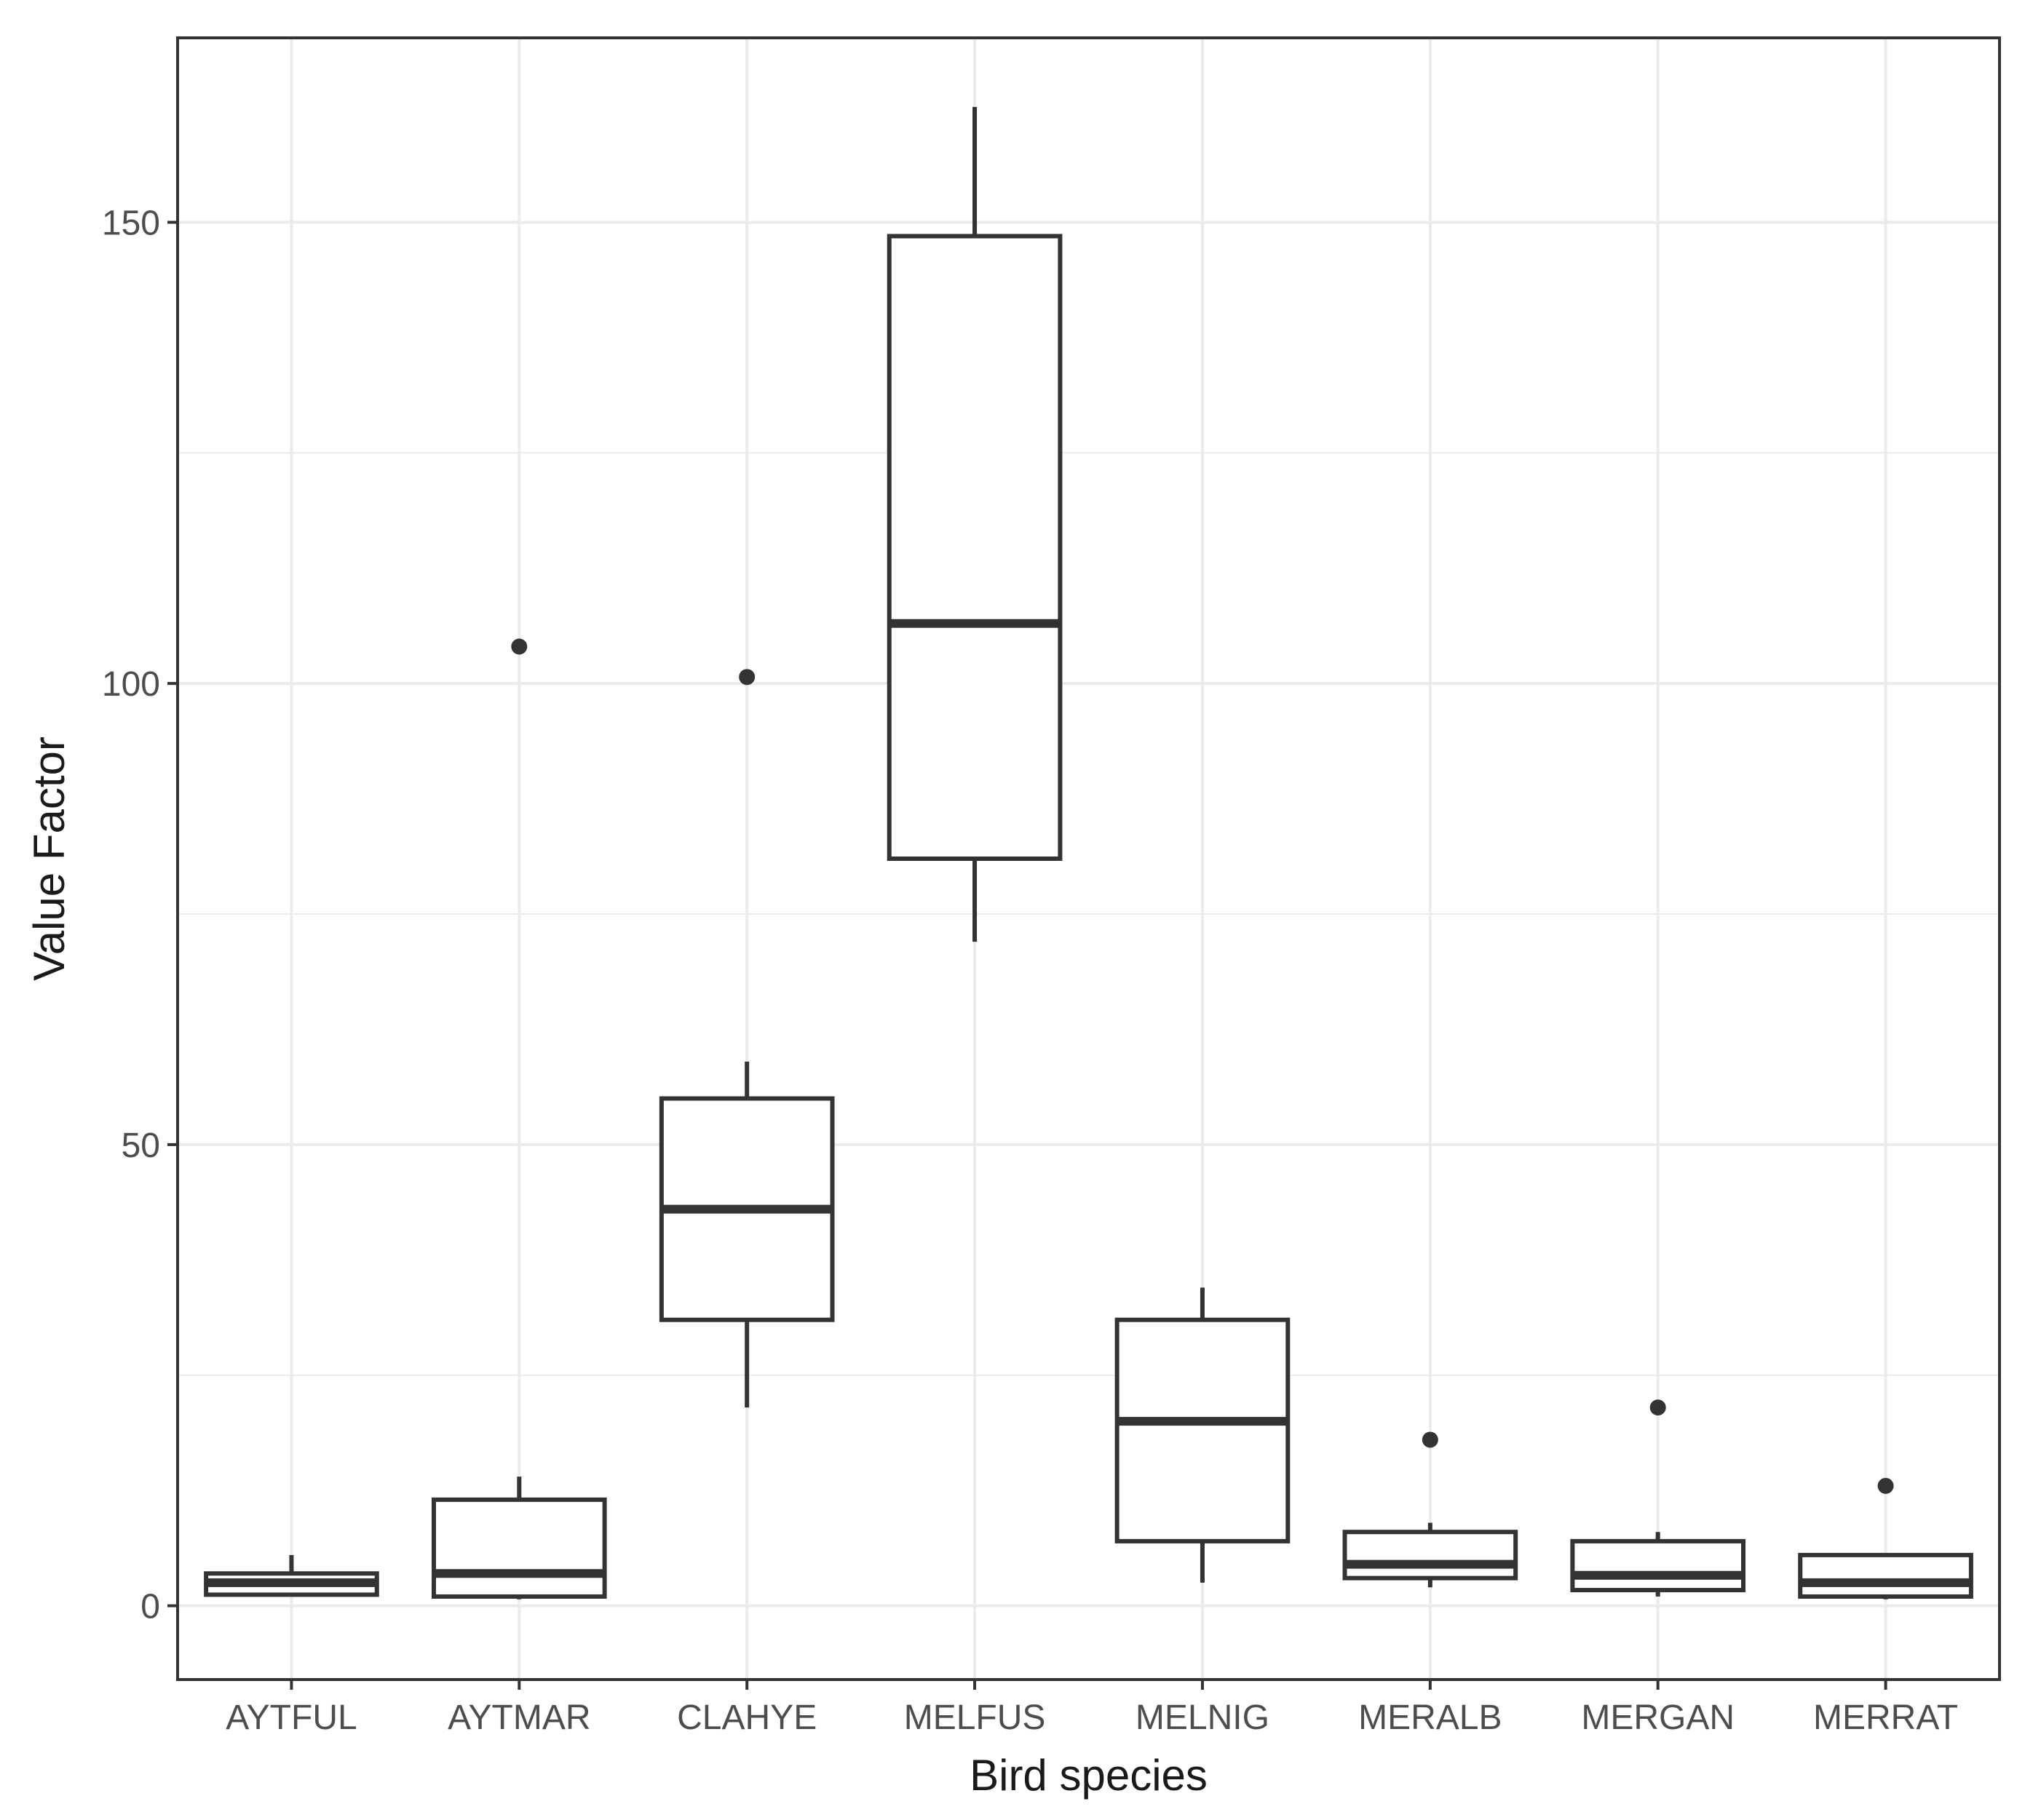 The width and height of the screenshot is (2033, 1820). I want to click on box-merrat, so click(1886, 1576).